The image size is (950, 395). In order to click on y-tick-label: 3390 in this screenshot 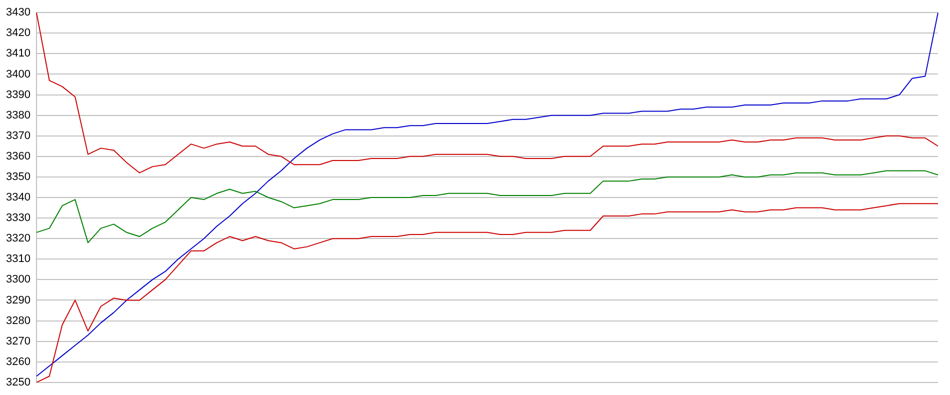, I will do `click(18, 94)`.